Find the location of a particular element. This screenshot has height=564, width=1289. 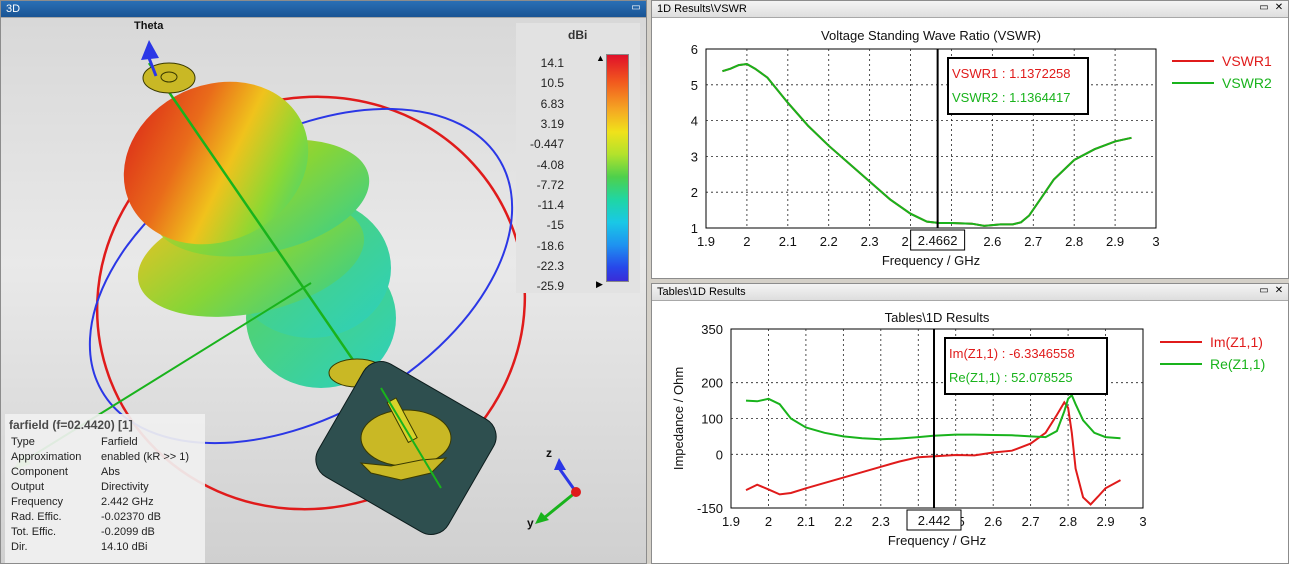

tables-close-icon: ✕ is located at coordinates (1279, 290).